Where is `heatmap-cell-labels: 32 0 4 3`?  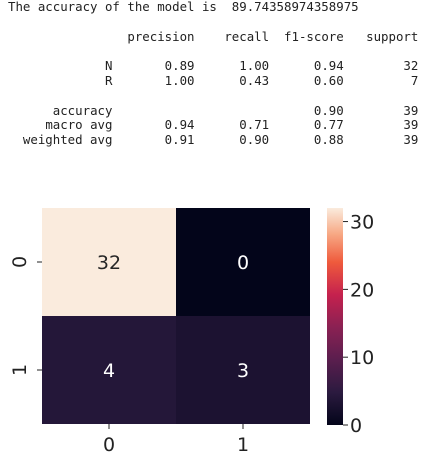 heatmap-cell-labels: 32 0 4 3 is located at coordinates (173, 317).